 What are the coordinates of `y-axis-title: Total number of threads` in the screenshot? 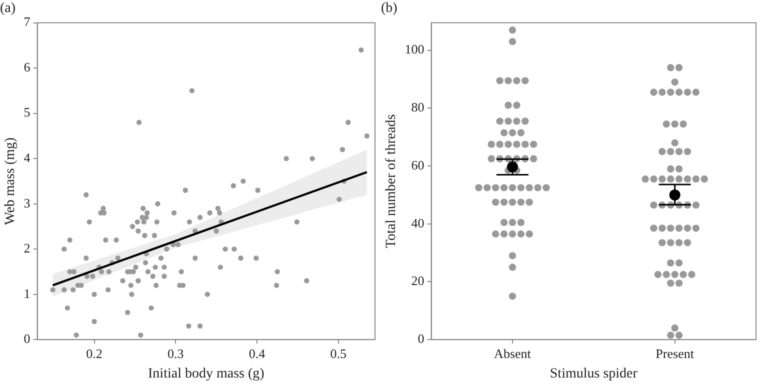 It's located at (392, 181).